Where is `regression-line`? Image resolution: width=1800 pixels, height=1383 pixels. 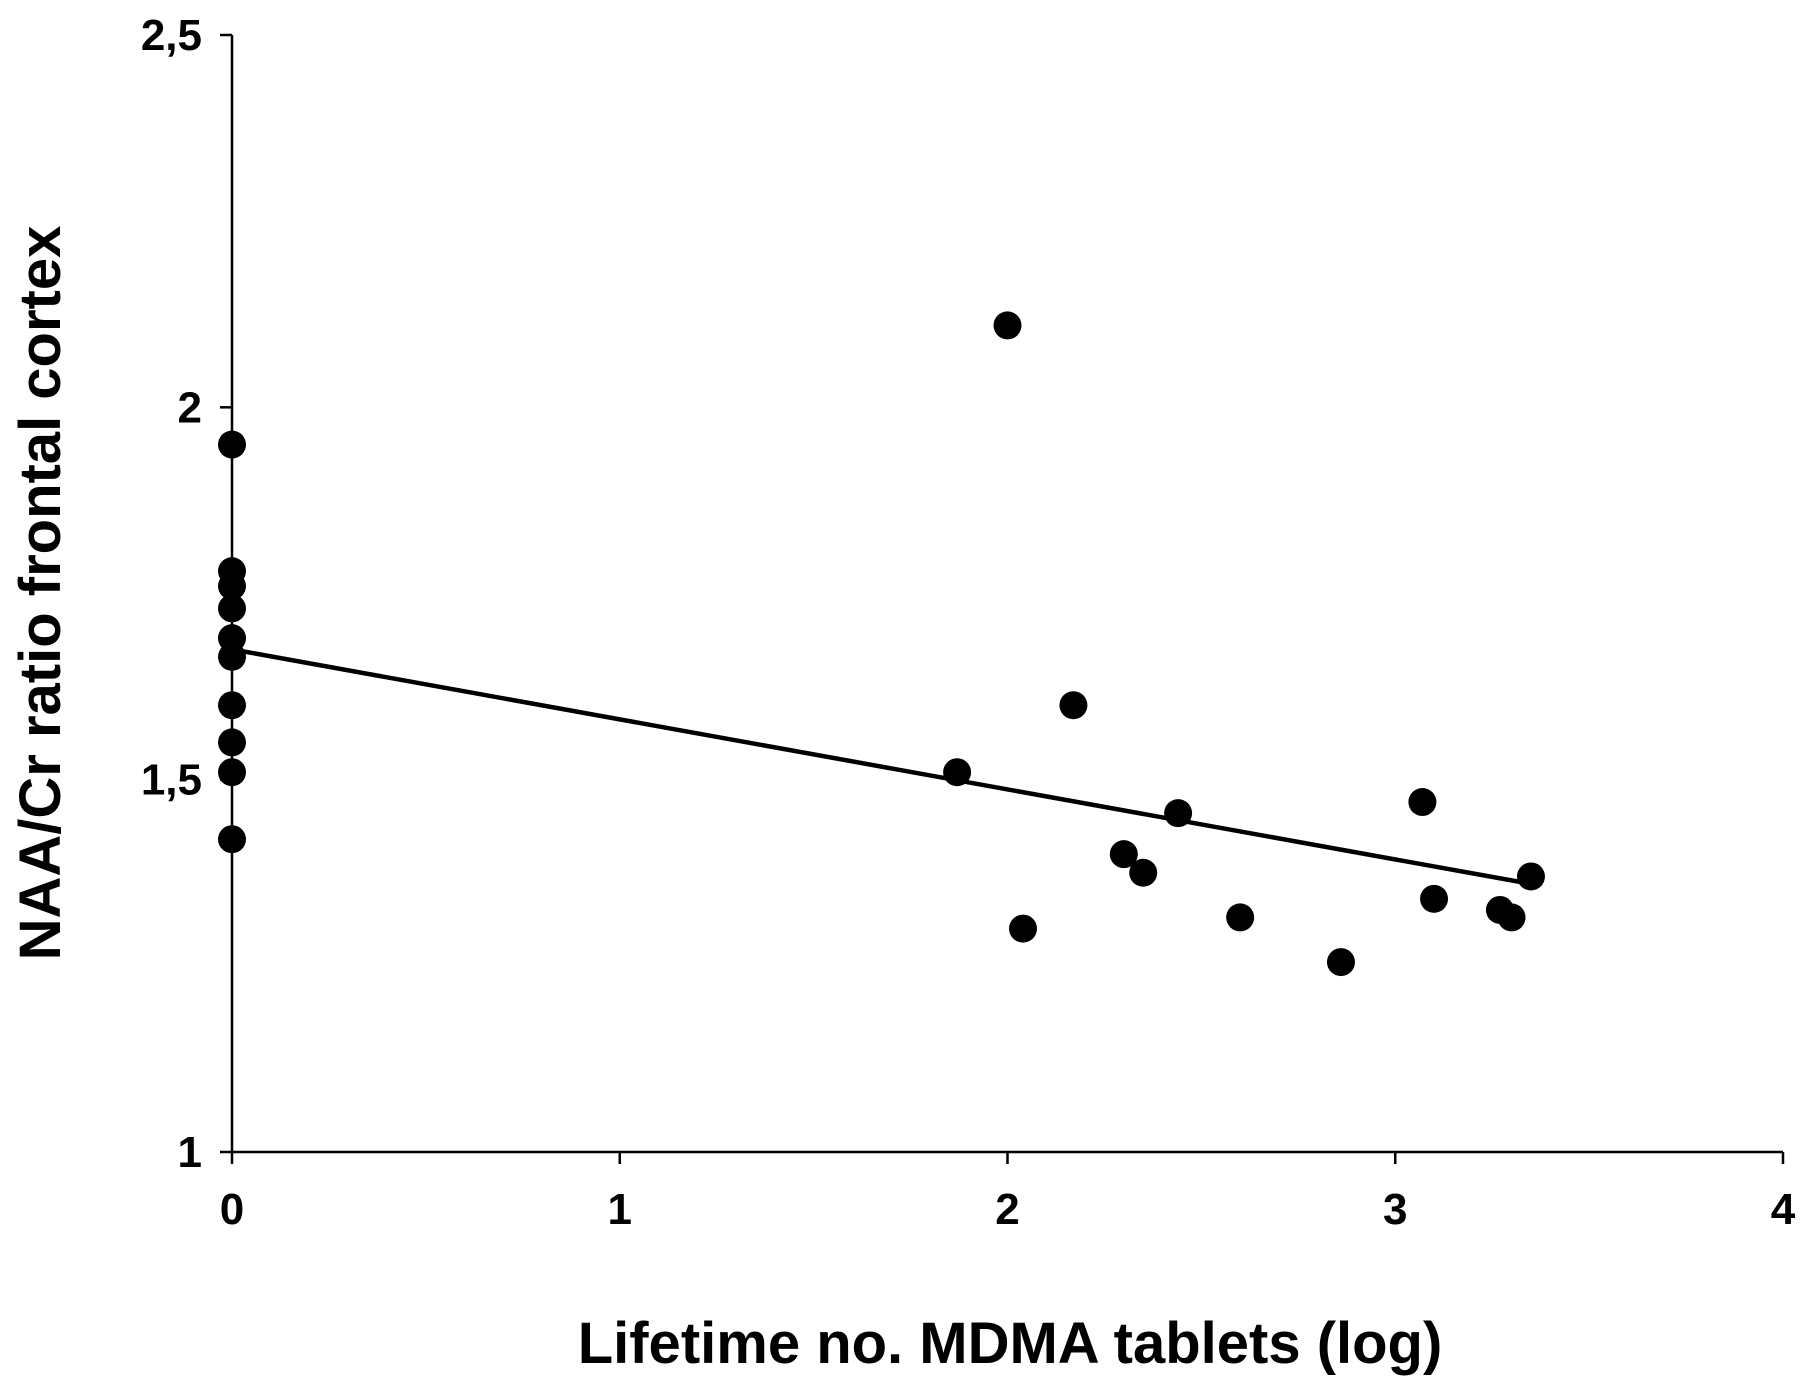 regression-line is located at coordinates (881, 767).